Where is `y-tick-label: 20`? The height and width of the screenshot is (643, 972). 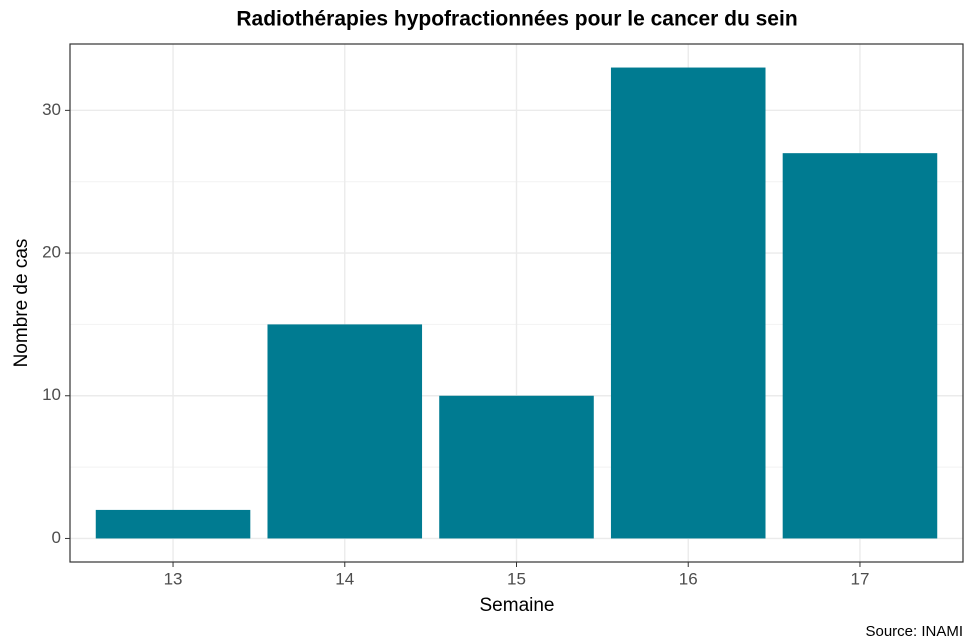 y-tick-label: 20 is located at coordinates (51, 252).